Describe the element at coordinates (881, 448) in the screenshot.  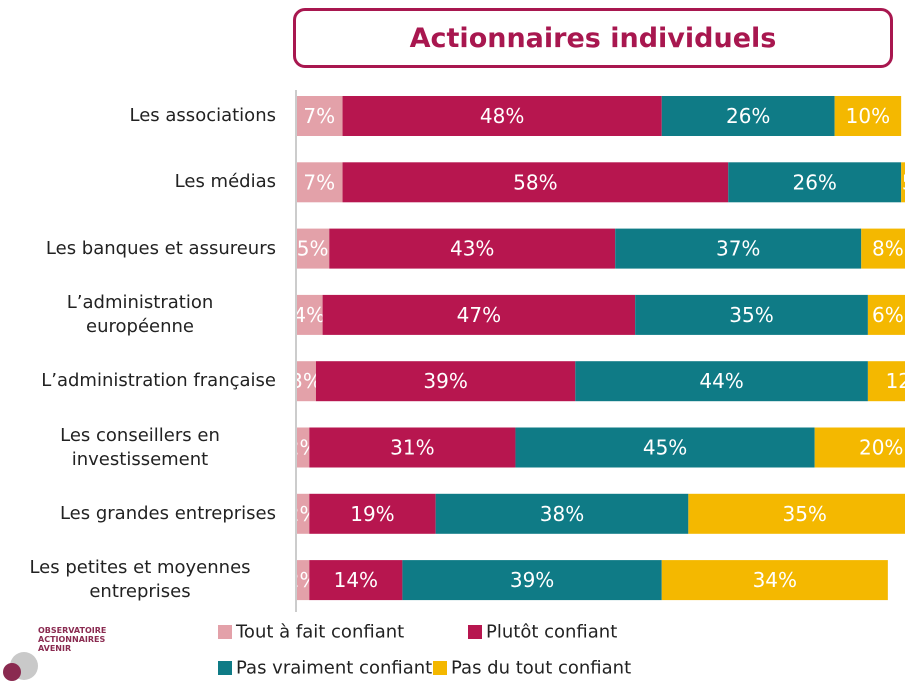
I see `value-label: 20%` at that location.